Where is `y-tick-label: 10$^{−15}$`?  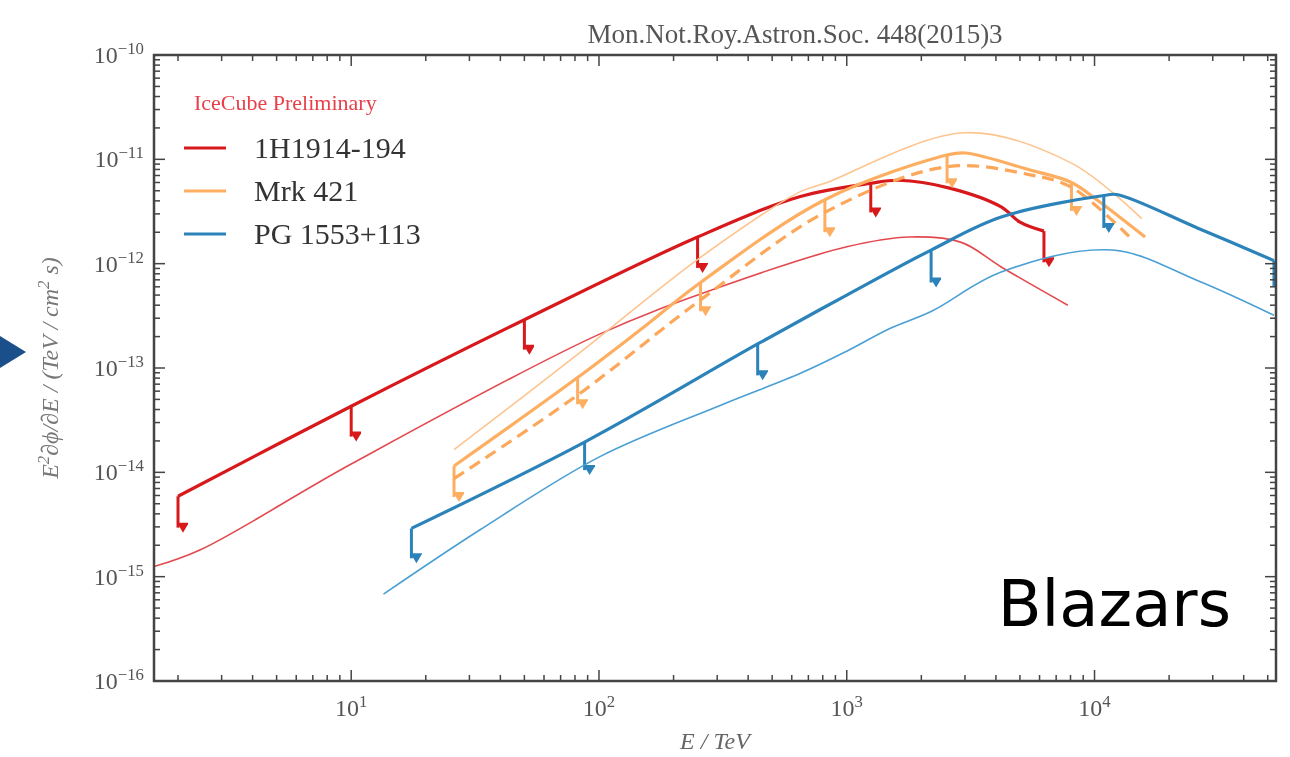 y-tick-label: 10$^{−15}$ is located at coordinates (118, 575).